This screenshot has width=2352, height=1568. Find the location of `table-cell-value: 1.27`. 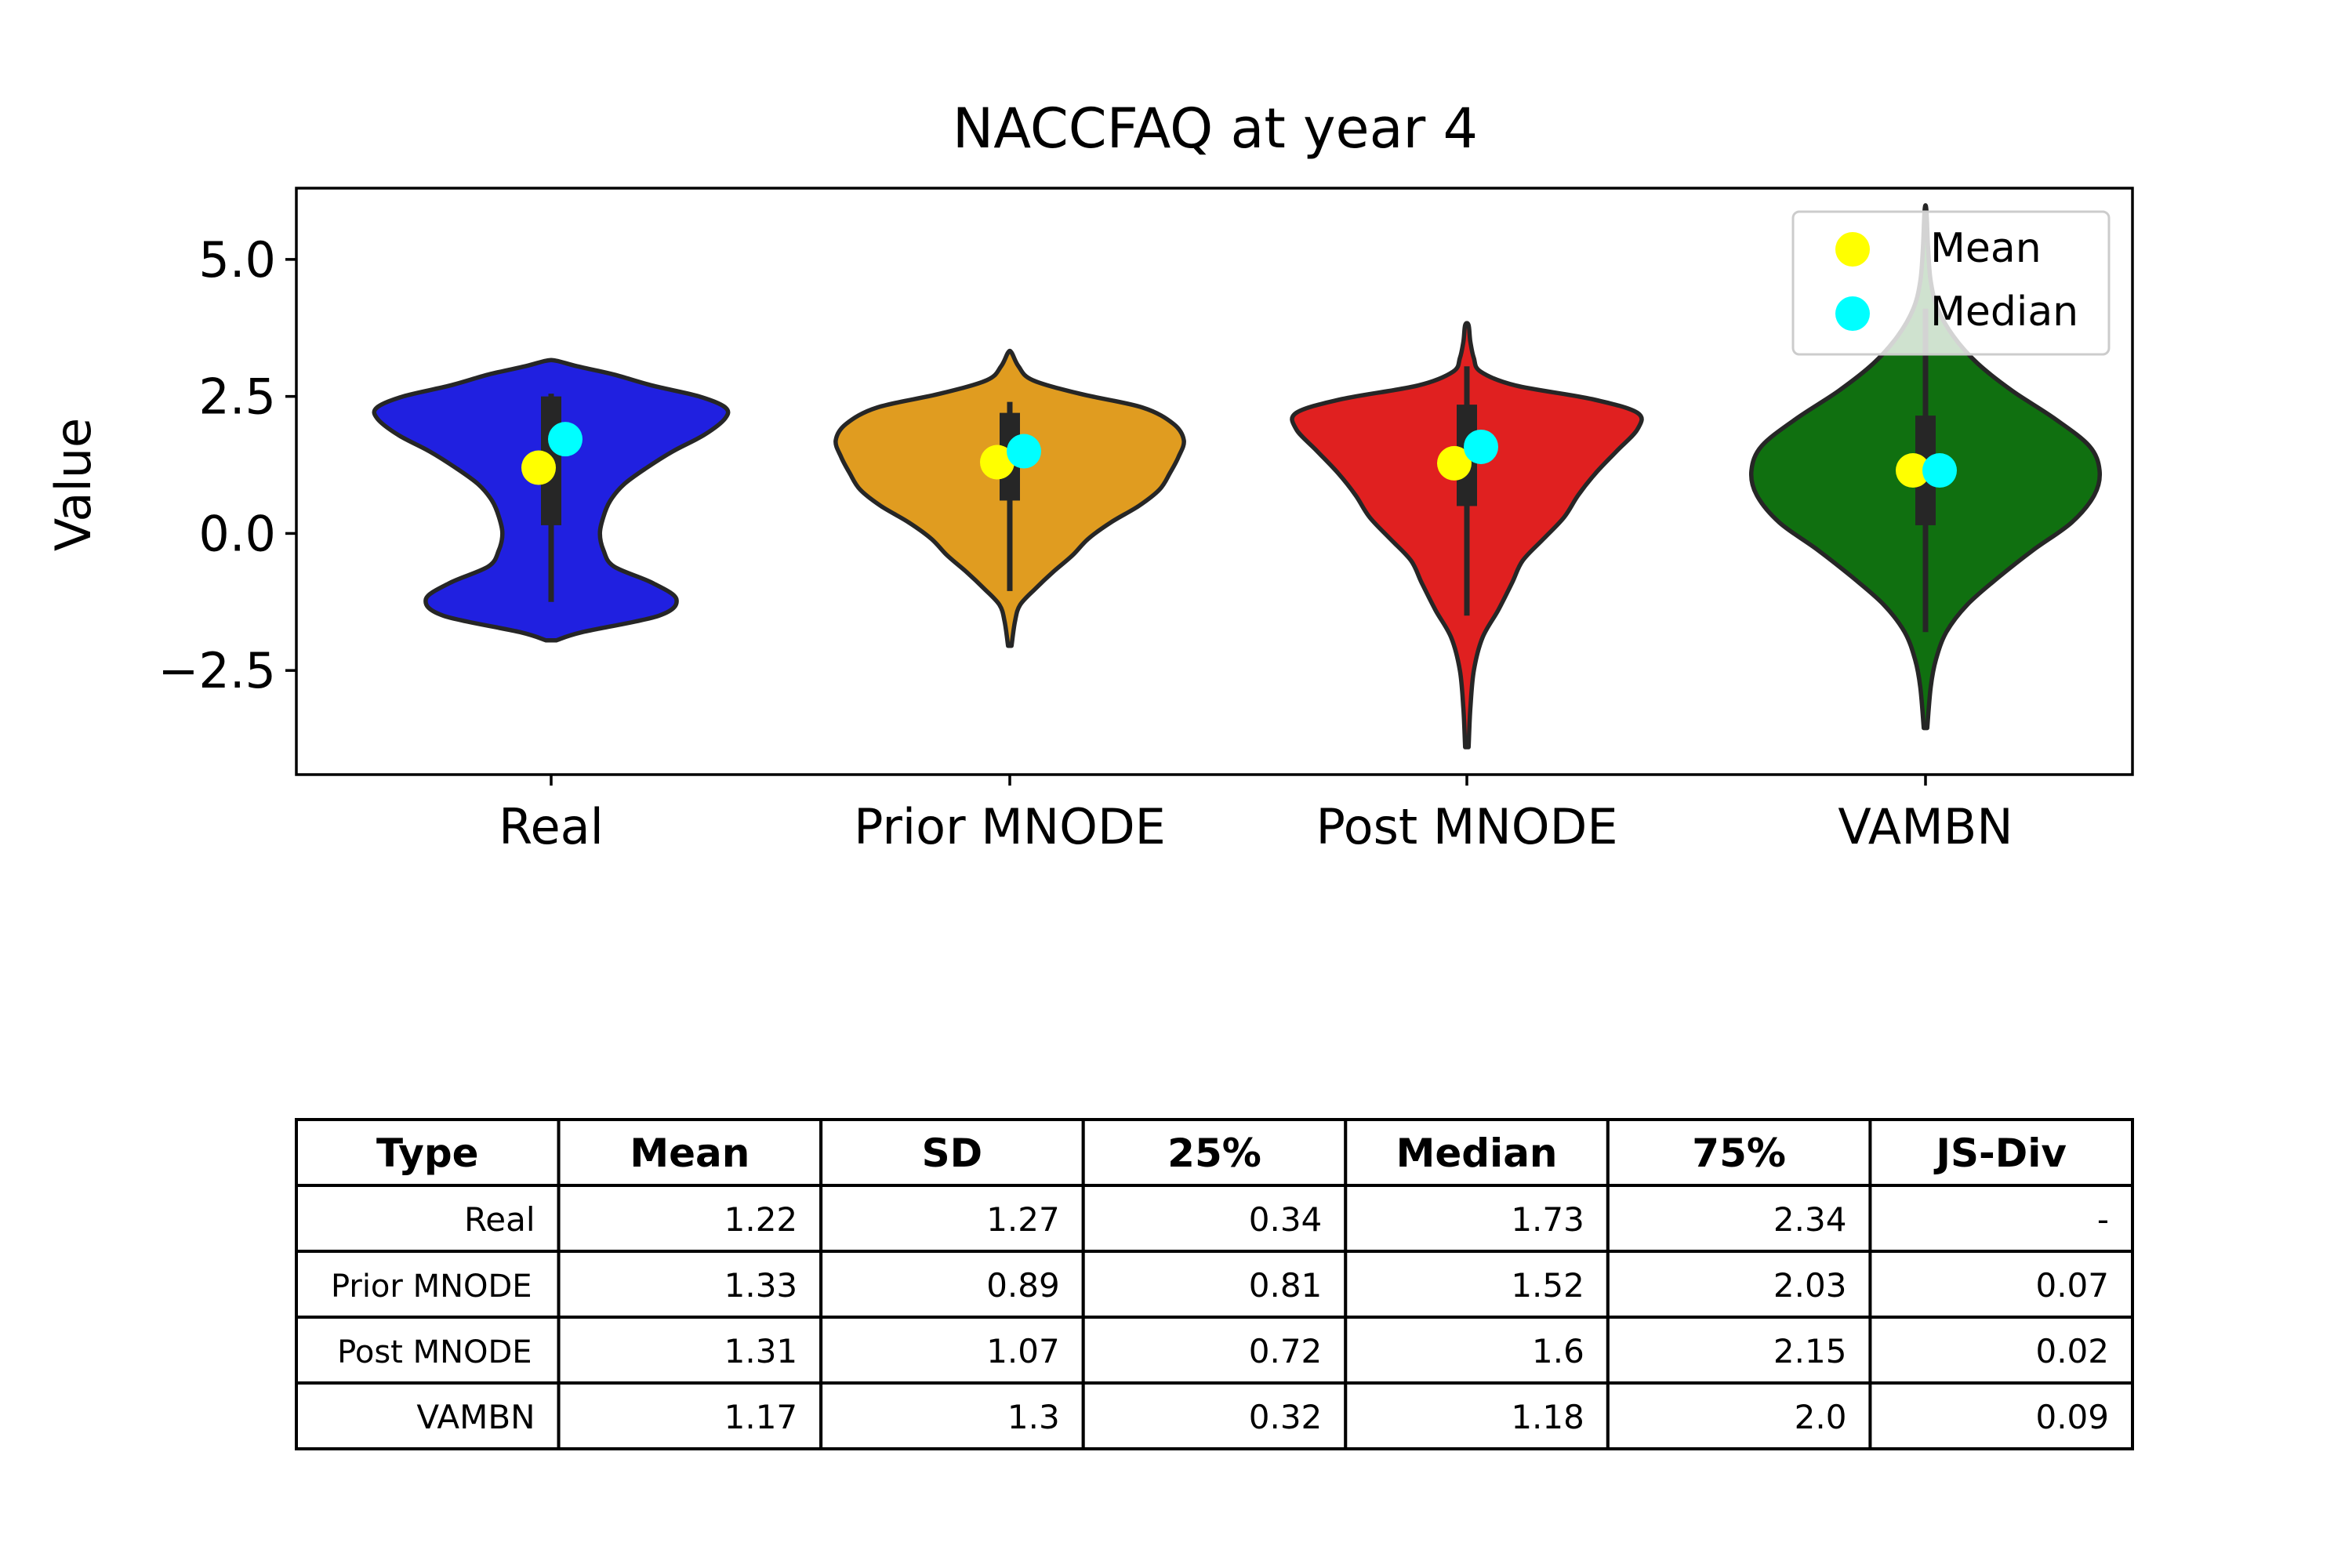

table-cell-value: 1.27 is located at coordinates (1023, 1219).